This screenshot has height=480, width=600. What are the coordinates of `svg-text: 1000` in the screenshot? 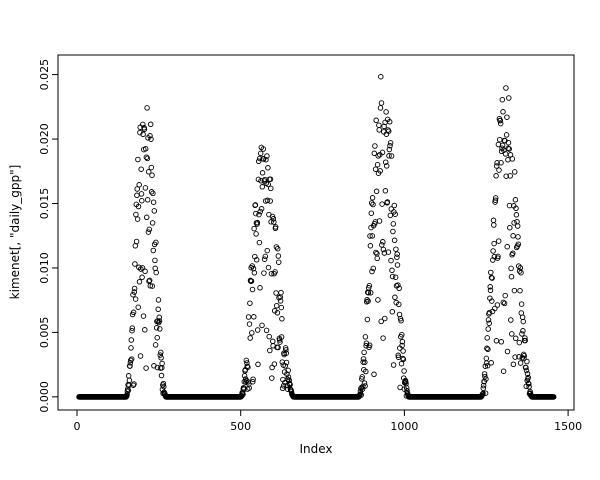 It's located at (404, 426).